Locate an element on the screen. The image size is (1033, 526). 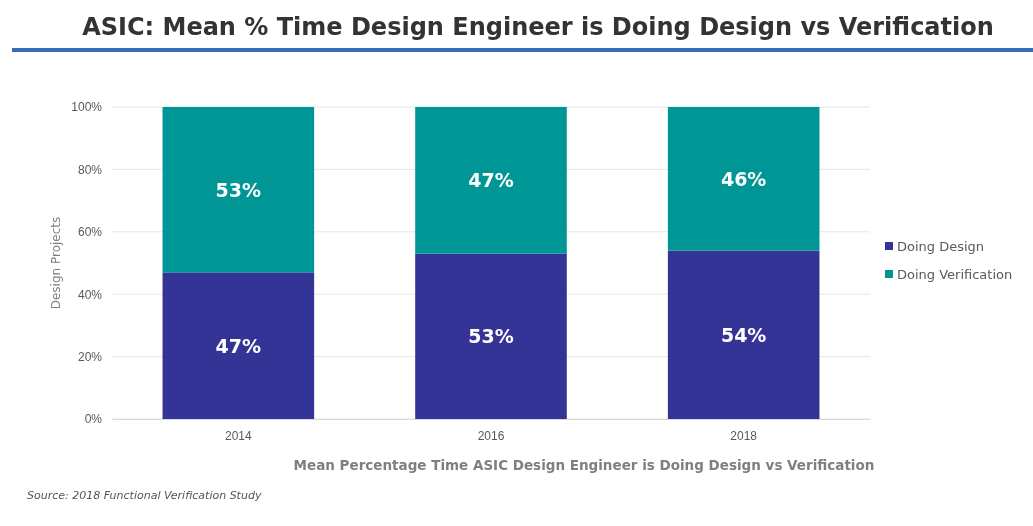
data-label: 46% is located at coordinates (743, 178).